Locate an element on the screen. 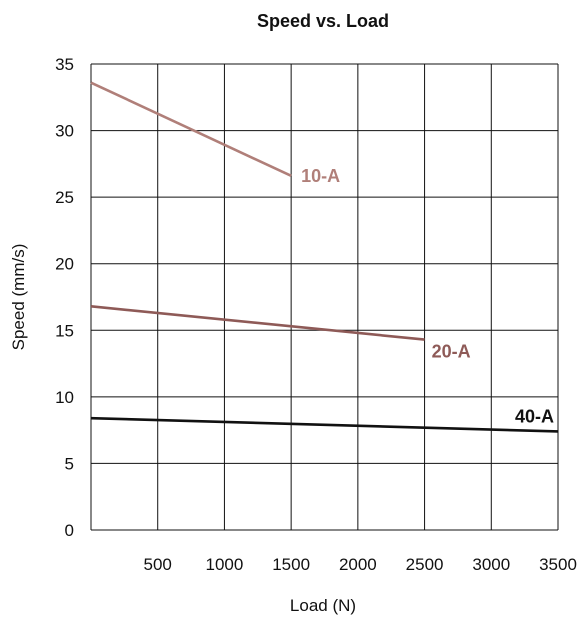 The image size is (584, 618). x-tick-label: 2500 is located at coordinates (425, 564).